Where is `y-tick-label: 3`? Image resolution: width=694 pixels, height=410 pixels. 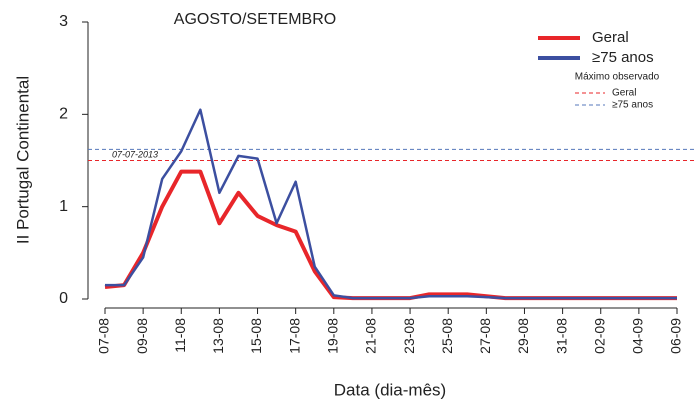
y-tick-label: 3 is located at coordinates (63, 21).